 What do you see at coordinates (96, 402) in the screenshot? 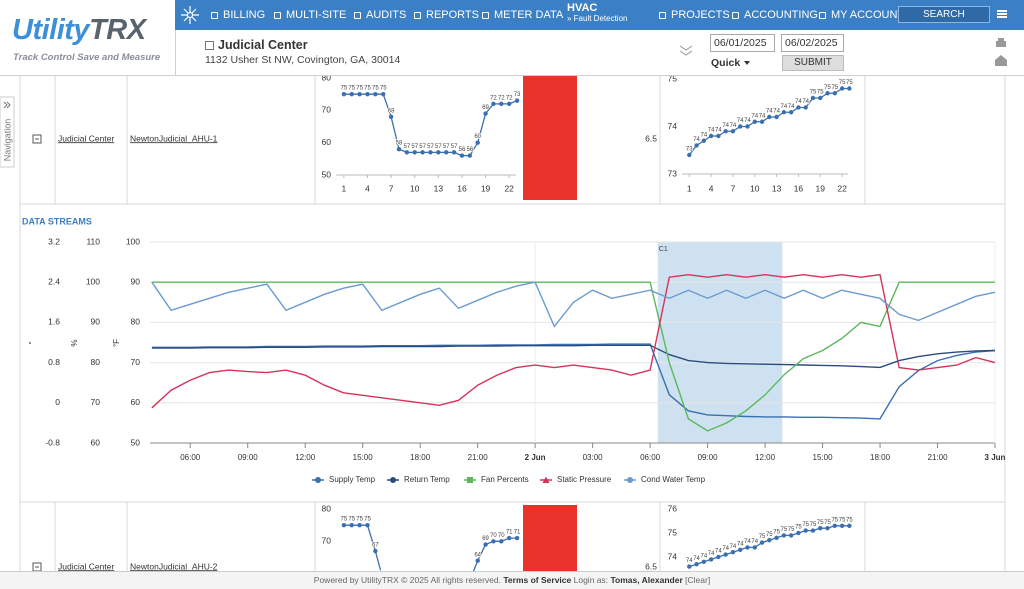
I see `y-tick-label: 70` at bounding box center [96, 402].